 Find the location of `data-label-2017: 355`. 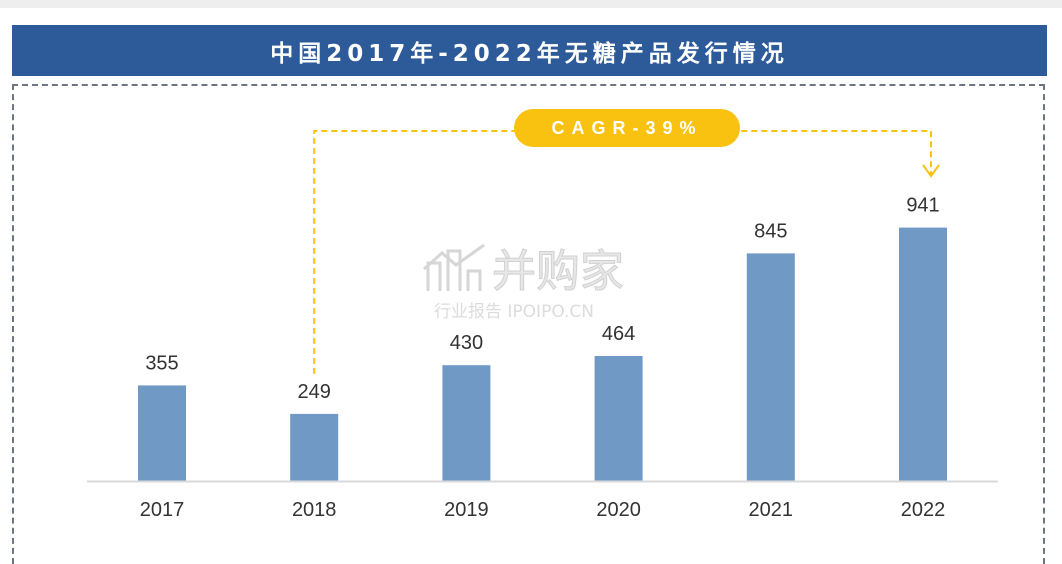

data-label-2017: 355 is located at coordinates (161, 363).